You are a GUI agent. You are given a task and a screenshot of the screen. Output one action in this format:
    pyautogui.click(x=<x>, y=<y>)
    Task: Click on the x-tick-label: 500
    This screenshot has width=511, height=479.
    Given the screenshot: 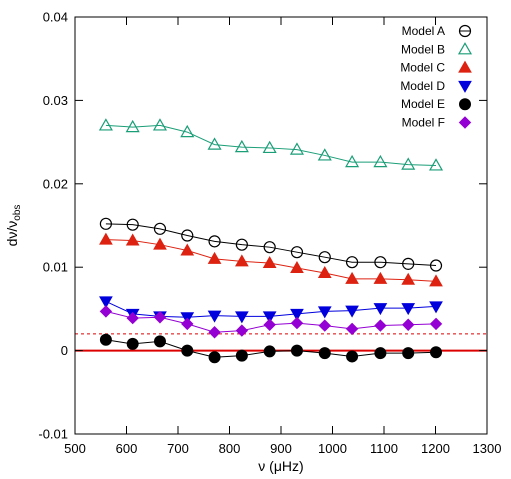 What is the action you would take?
    pyautogui.click(x=75, y=448)
    